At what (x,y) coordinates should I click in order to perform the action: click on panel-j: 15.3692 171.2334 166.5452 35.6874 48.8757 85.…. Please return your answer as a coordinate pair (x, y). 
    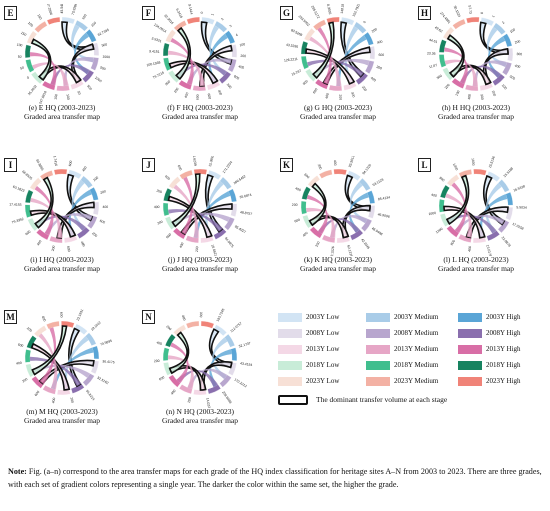
    Looking at the image, I should click on (200, 215).